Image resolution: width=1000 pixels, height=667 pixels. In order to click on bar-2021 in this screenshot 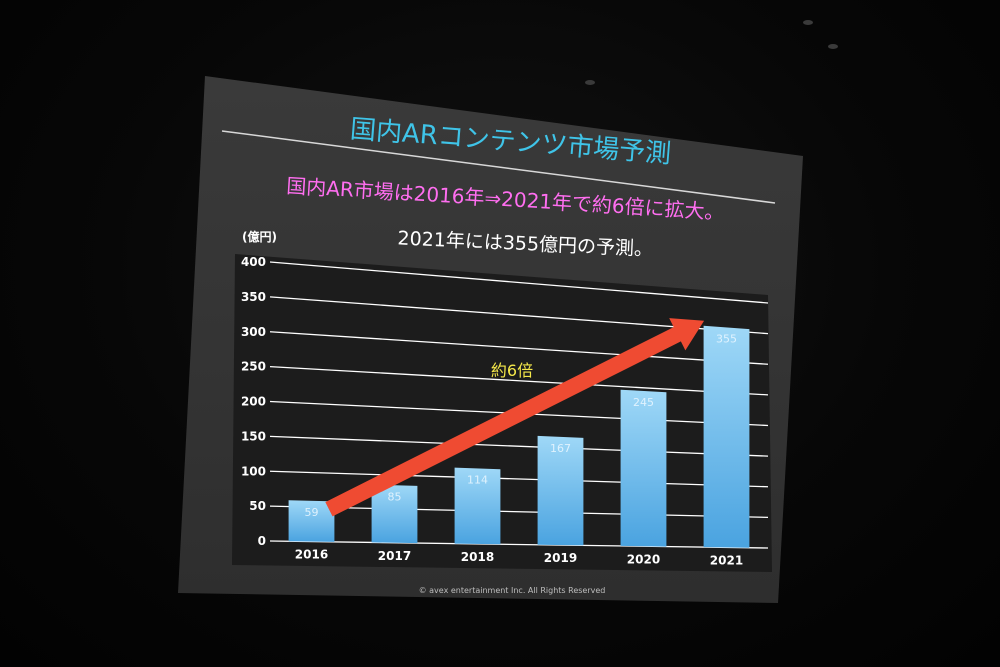, I will do `click(726, 436)`.